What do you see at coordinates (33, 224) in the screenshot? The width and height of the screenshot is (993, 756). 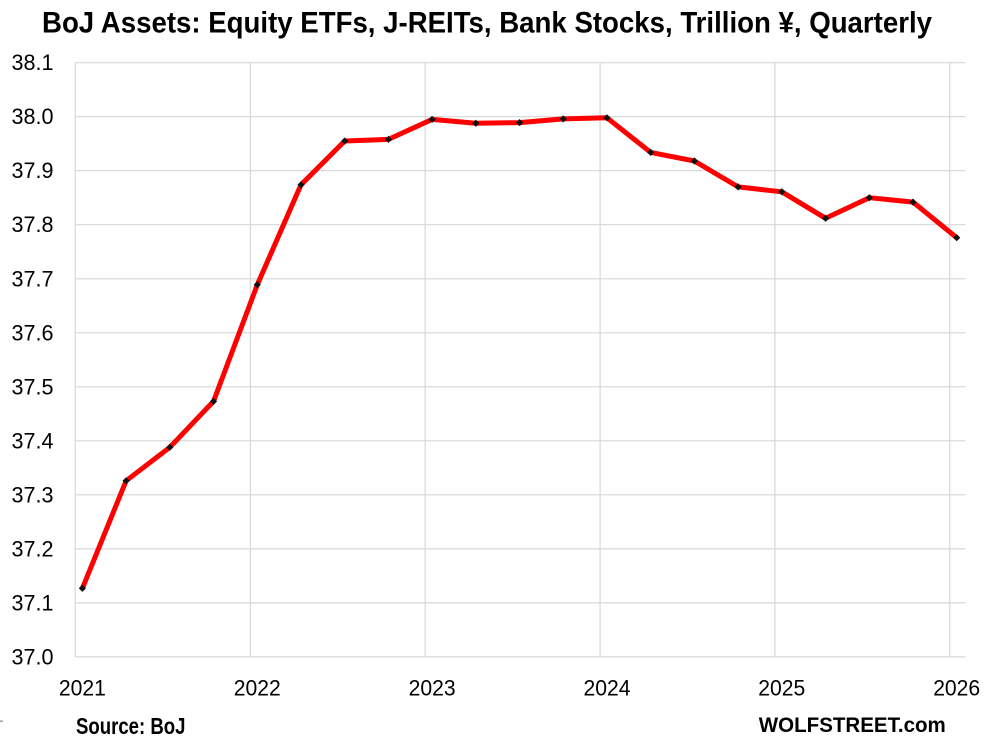 I see `svg-text: 37.8` at bounding box center [33, 224].